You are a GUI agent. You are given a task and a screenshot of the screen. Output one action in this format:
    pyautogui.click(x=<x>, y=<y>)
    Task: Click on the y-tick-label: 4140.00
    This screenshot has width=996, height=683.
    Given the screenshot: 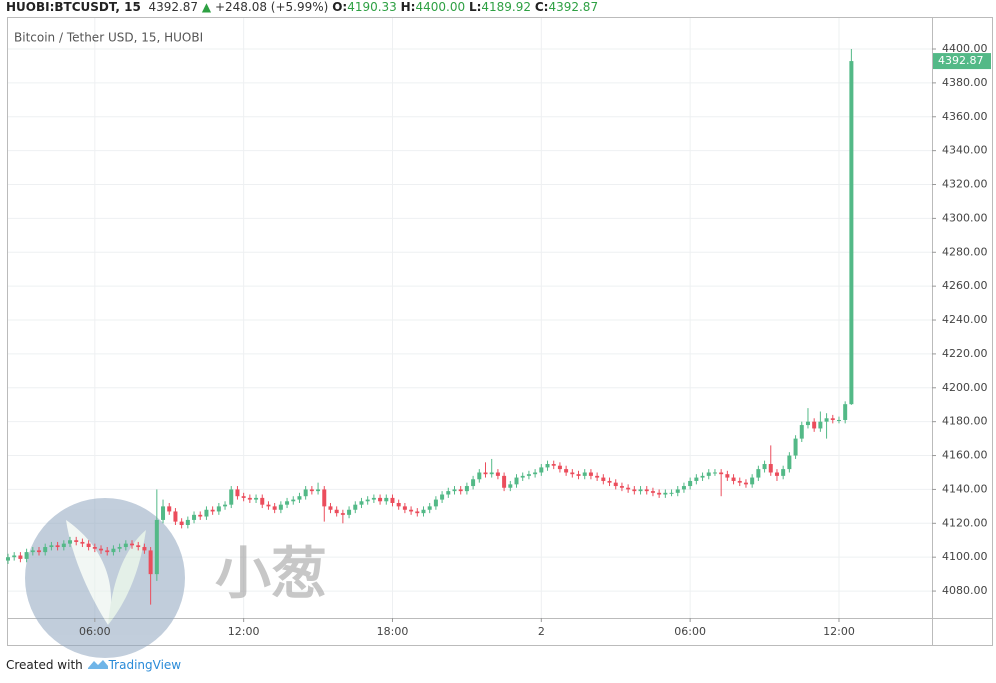 What is the action you would take?
    pyautogui.click(x=965, y=488)
    